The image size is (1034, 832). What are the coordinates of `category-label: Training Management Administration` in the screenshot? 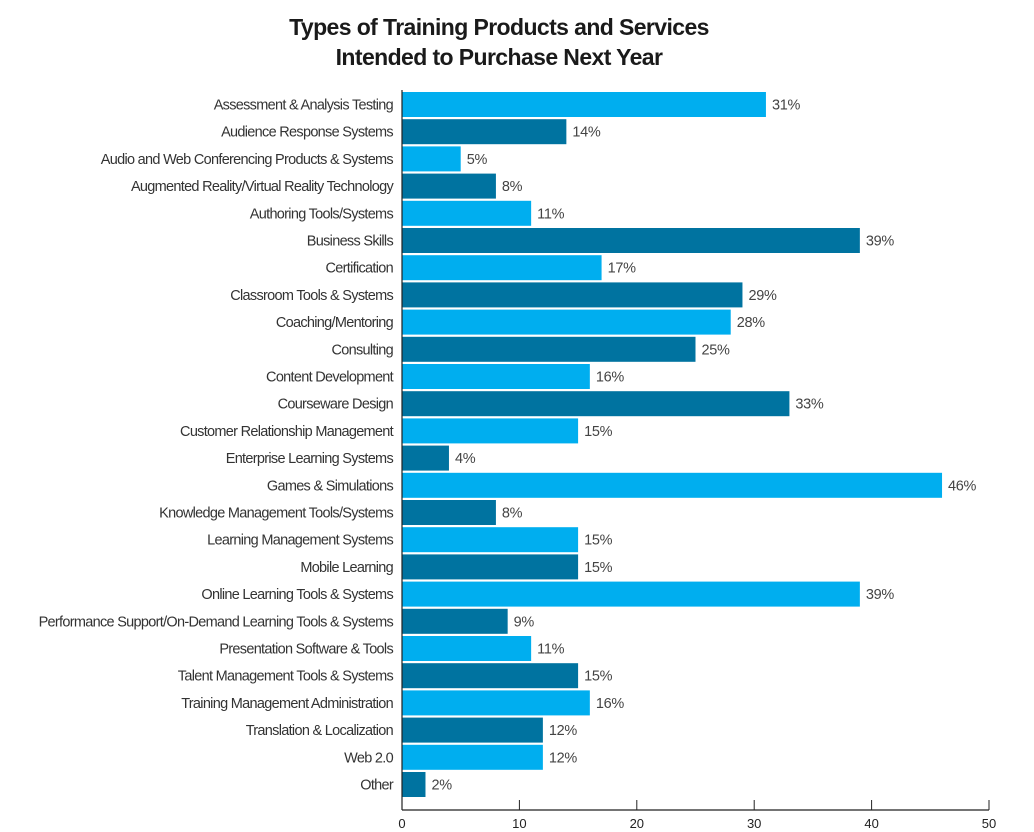 It's located at (287, 704).